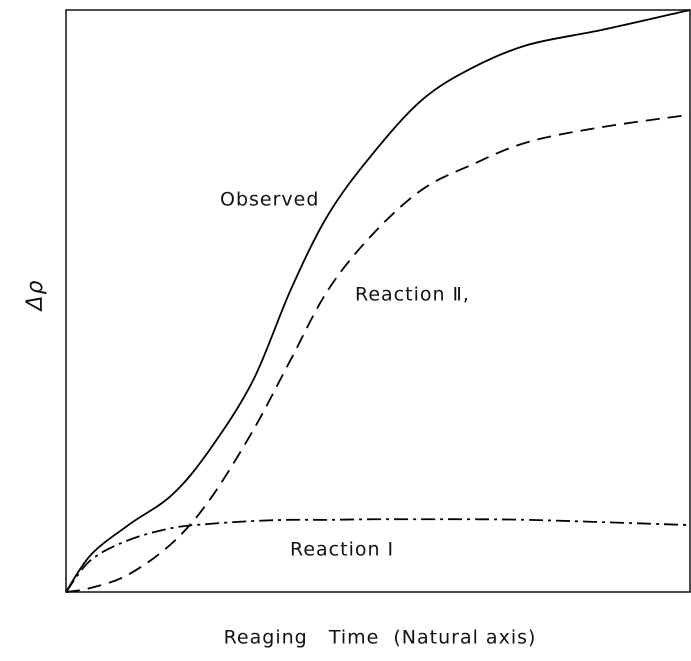 This screenshot has height=661, width=691. What do you see at coordinates (412, 295) in the screenshot?
I see `series-label: Reaction Ⅱ,` at bounding box center [412, 295].